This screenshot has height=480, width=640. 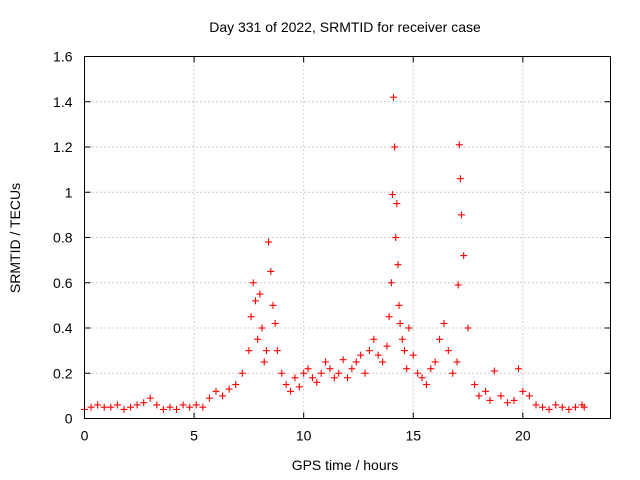 What do you see at coordinates (63, 238) in the screenshot?
I see `y-tick-label: 0.8` at bounding box center [63, 238].